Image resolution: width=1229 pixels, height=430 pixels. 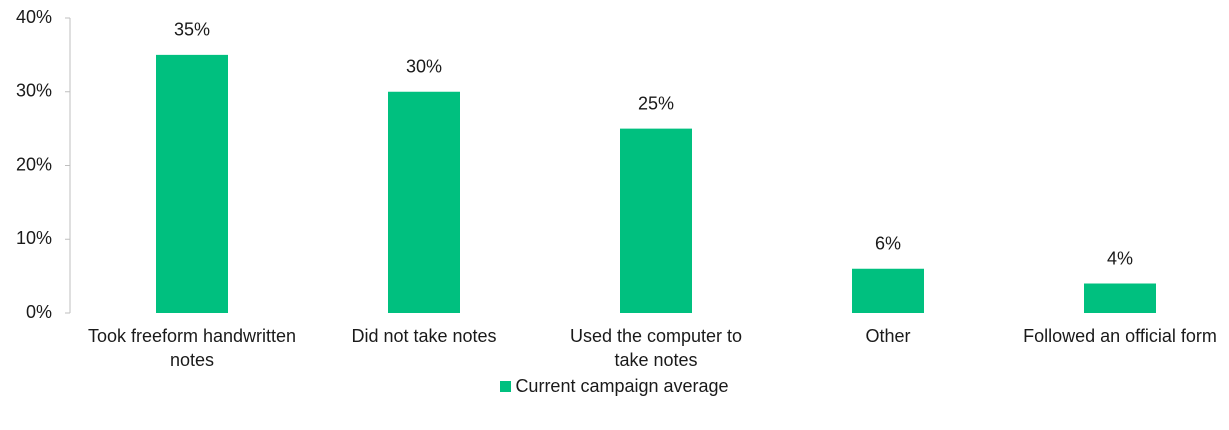 What do you see at coordinates (192, 348) in the screenshot?
I see `x-tick-label: Took freeform handwritten notes` at bounding box center [192, 348].